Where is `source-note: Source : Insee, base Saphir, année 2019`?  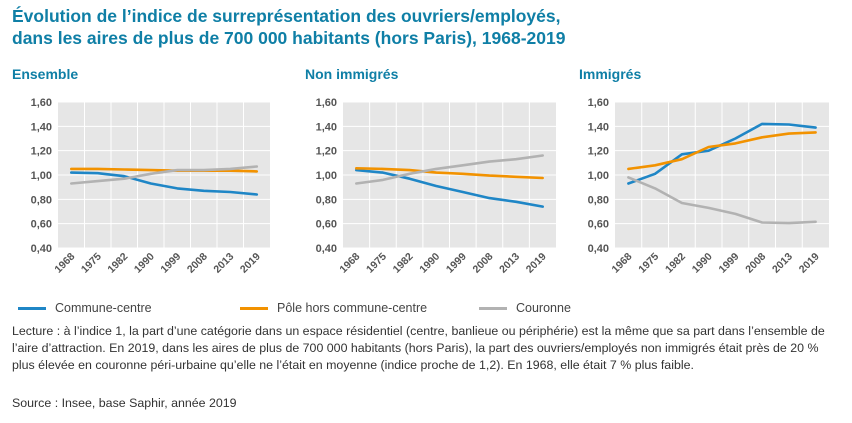
source-note: Source : Insee, base Saphir, année 2019 is located at coordinates (124, 403).